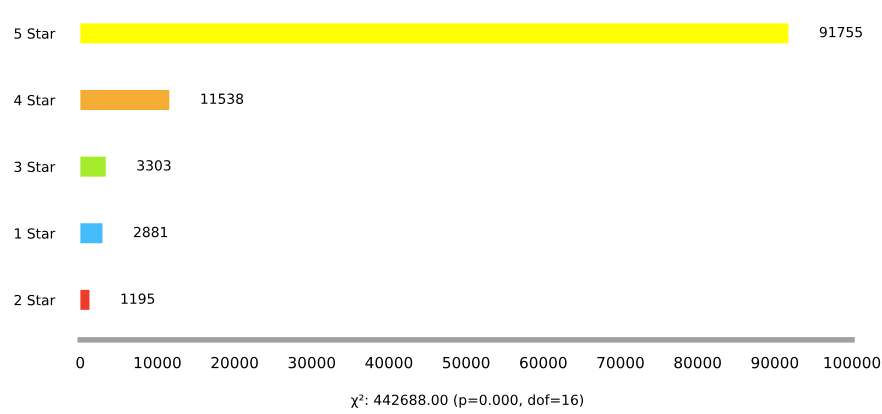 Image resolution: width=882 pixels, height=414 pixels. I want to click on x-tick-label: 100000, so click(852, 362).